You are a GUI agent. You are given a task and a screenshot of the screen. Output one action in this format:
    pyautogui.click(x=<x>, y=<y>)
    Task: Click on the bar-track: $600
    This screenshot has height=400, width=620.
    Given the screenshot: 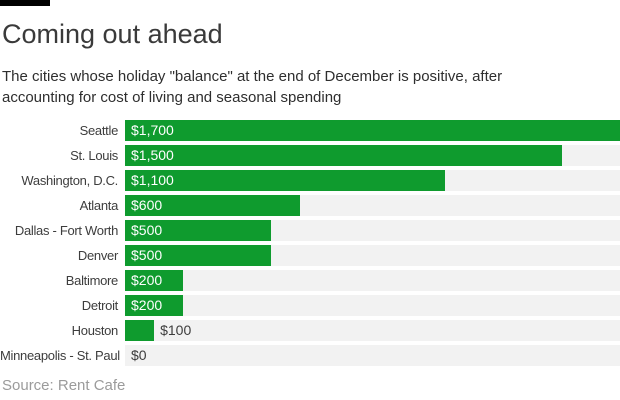 What is the action you would take?
    pyautogui.click(x=372, y=205)
    